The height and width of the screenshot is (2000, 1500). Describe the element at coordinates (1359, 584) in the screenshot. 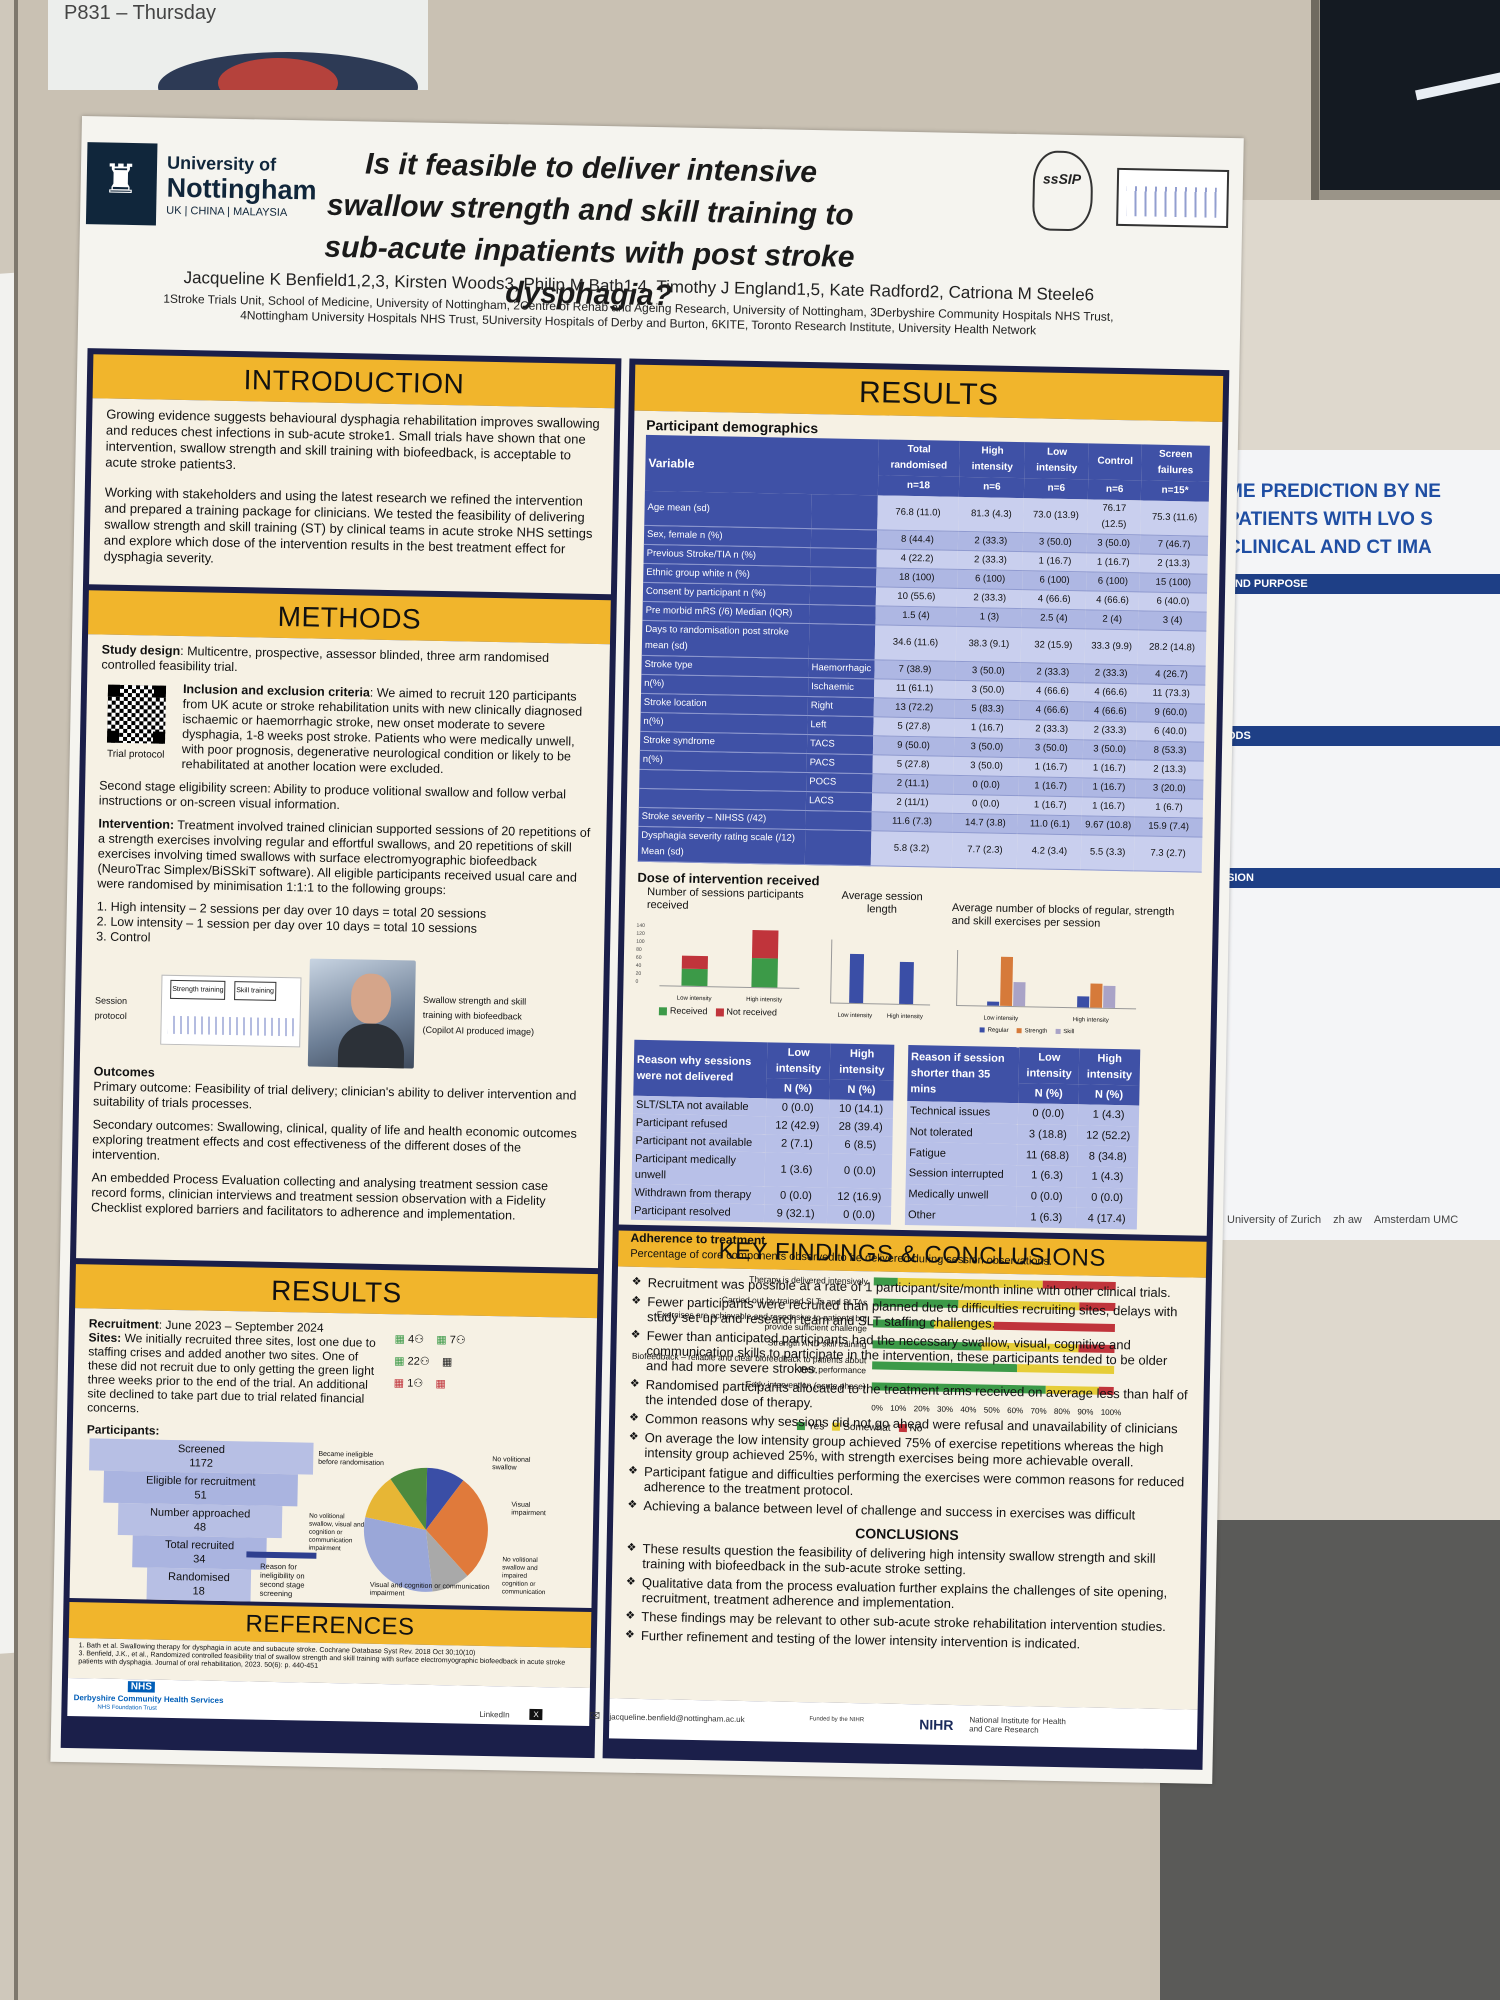

I see `right-poster-band: AND PURPOSE` at that location.